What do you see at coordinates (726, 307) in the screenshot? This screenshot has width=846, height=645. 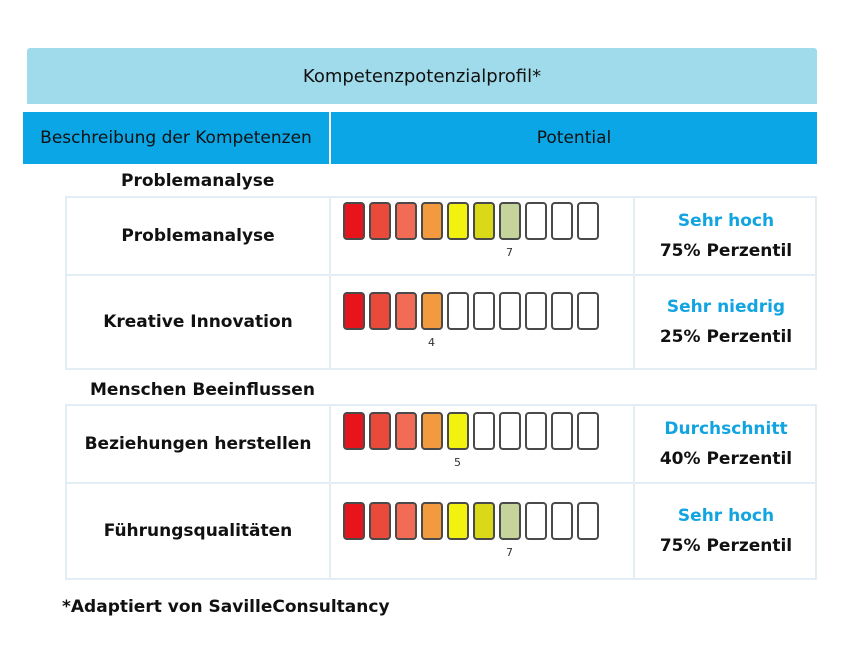 I see `status-label: Sehr niedrig` at bounding box center [726, 307].